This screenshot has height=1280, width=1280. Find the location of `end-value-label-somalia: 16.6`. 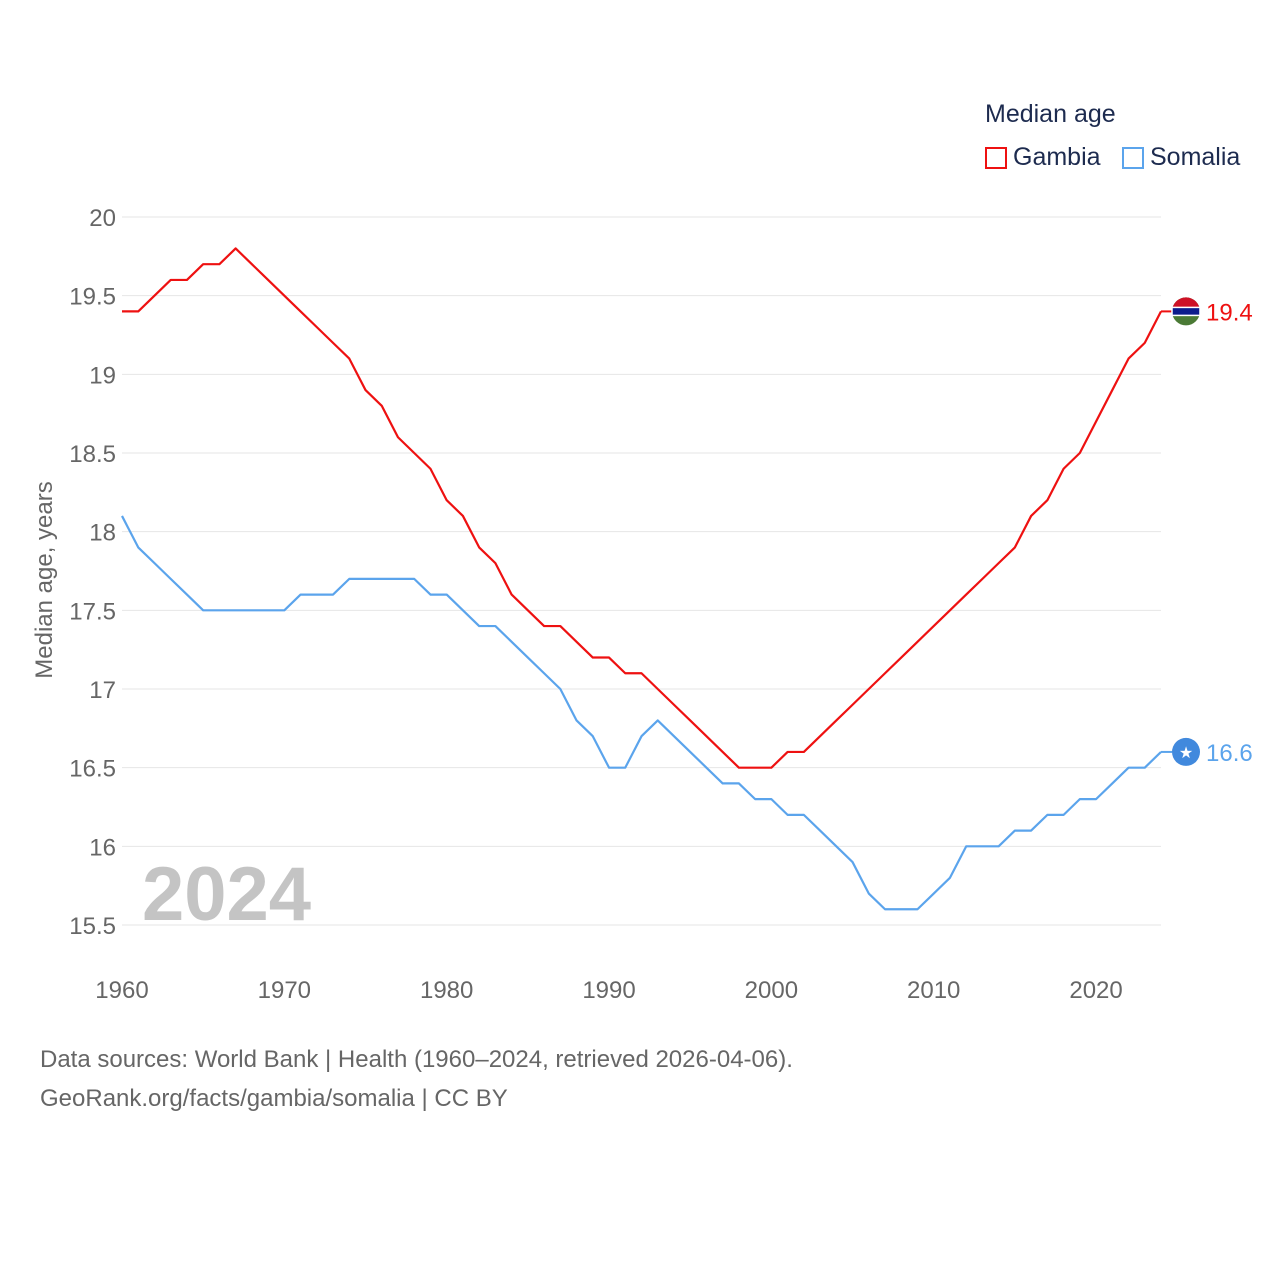

end-value-label-somalia: 16.6 is located at coordinates (1229, 753).